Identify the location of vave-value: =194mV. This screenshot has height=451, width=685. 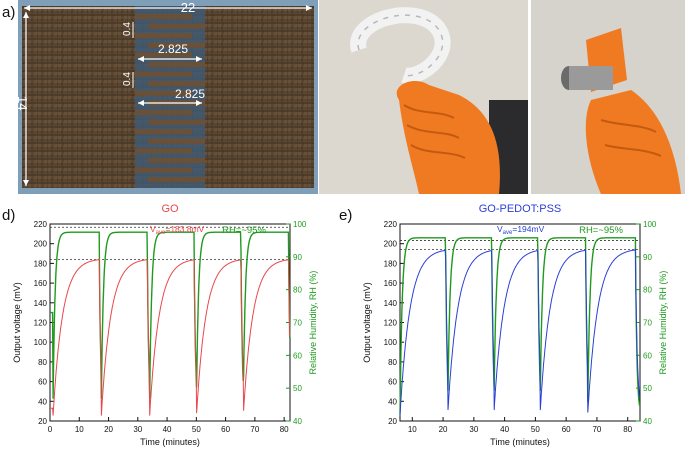
(528, 229).